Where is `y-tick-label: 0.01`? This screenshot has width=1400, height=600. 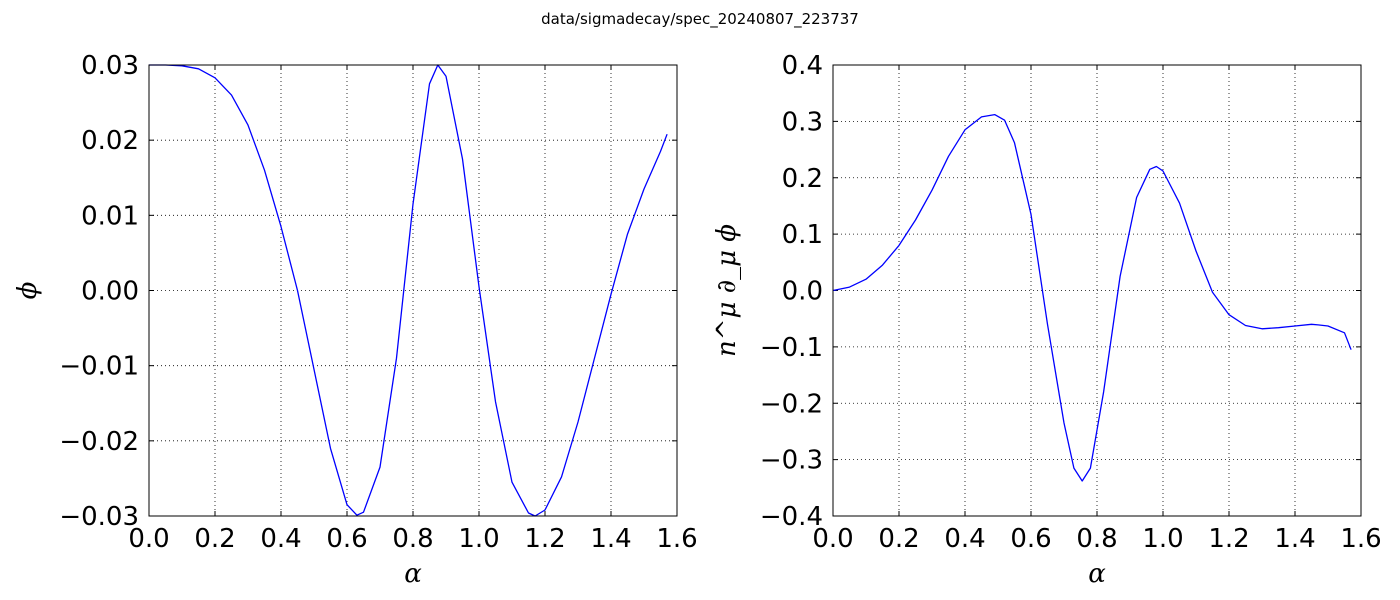
y-tick-label: 0.01 is located at coordinates (110, 216).